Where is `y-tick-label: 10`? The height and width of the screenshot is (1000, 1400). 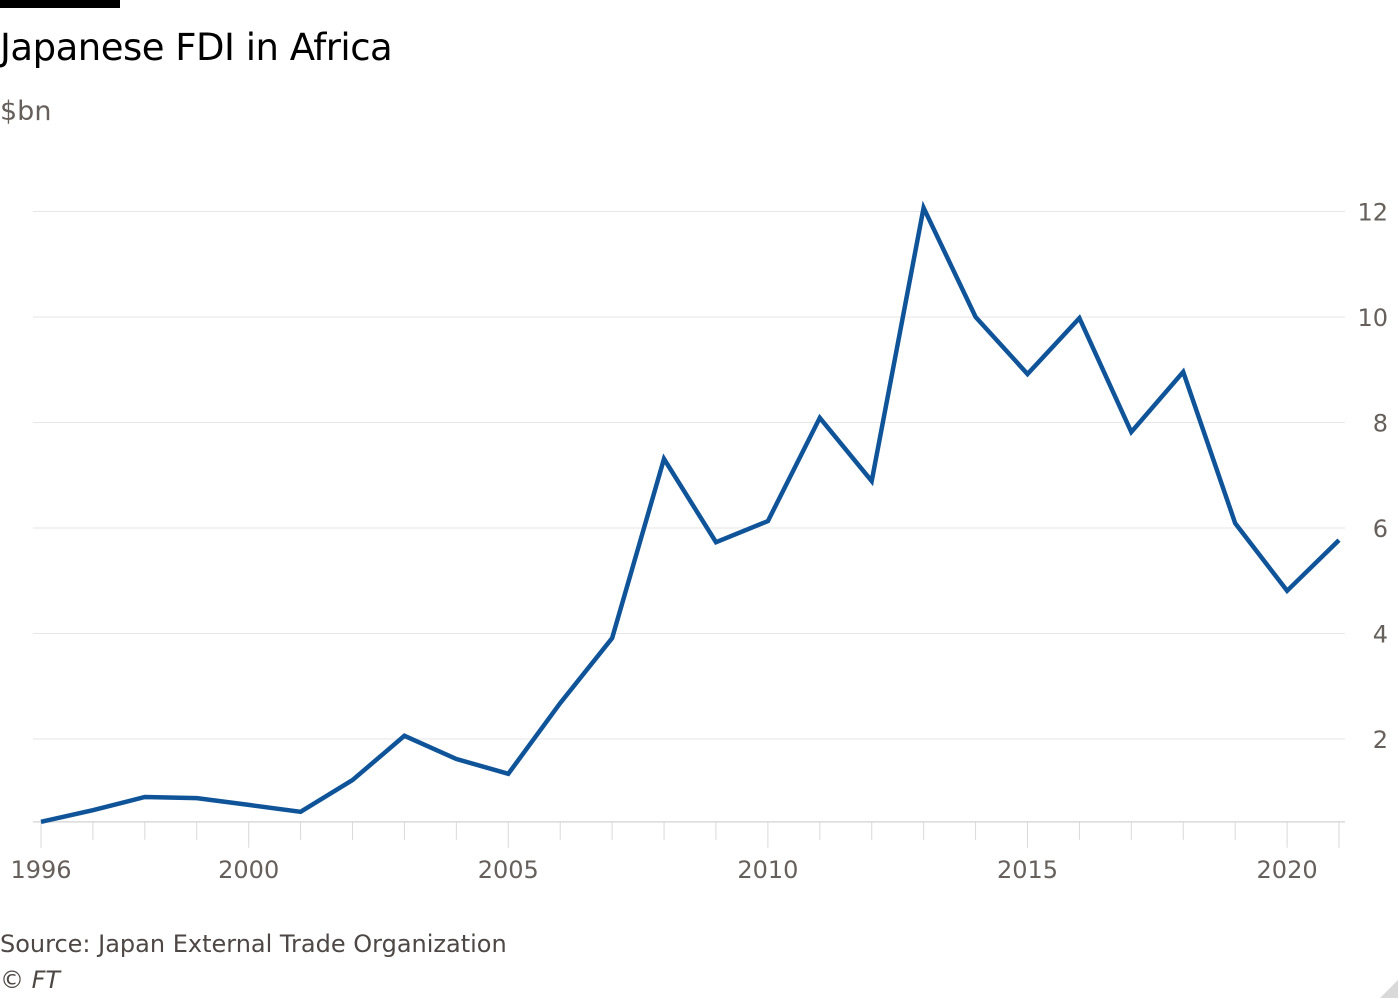
y-tick-label: 10 is located at coordinates (1372, 318).